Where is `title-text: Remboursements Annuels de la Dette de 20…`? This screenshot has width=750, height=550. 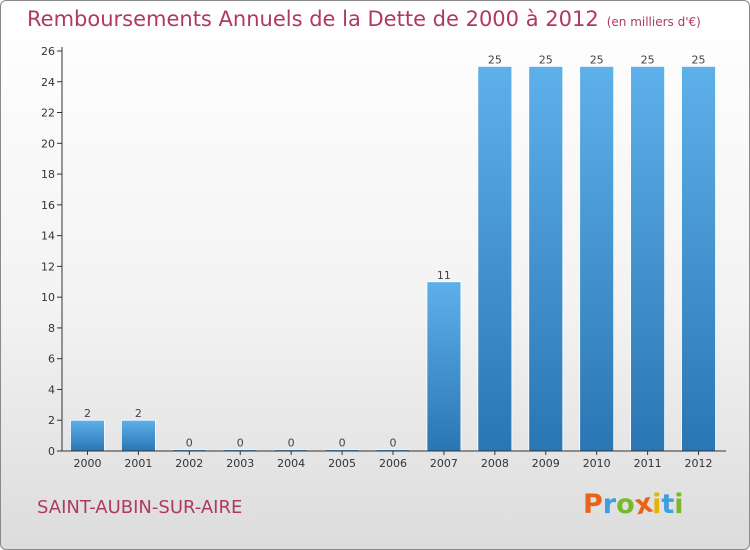 title-text: Remboursements Annuels de la Dette de 20… is located at coordinates (313, 19).